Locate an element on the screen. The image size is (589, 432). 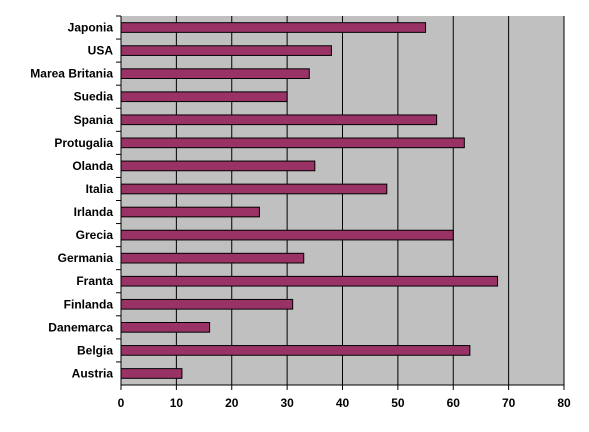
category-label: Germania is located at coordinates (86, 258).